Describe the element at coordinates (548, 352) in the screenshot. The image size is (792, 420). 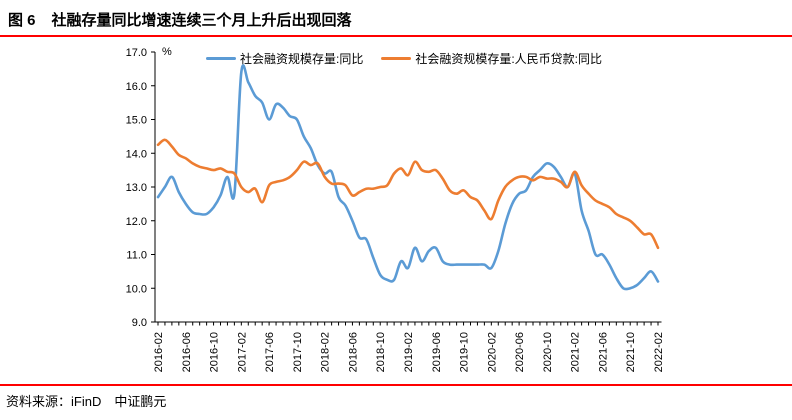
I see `svg-text: 2020-10` at that location.